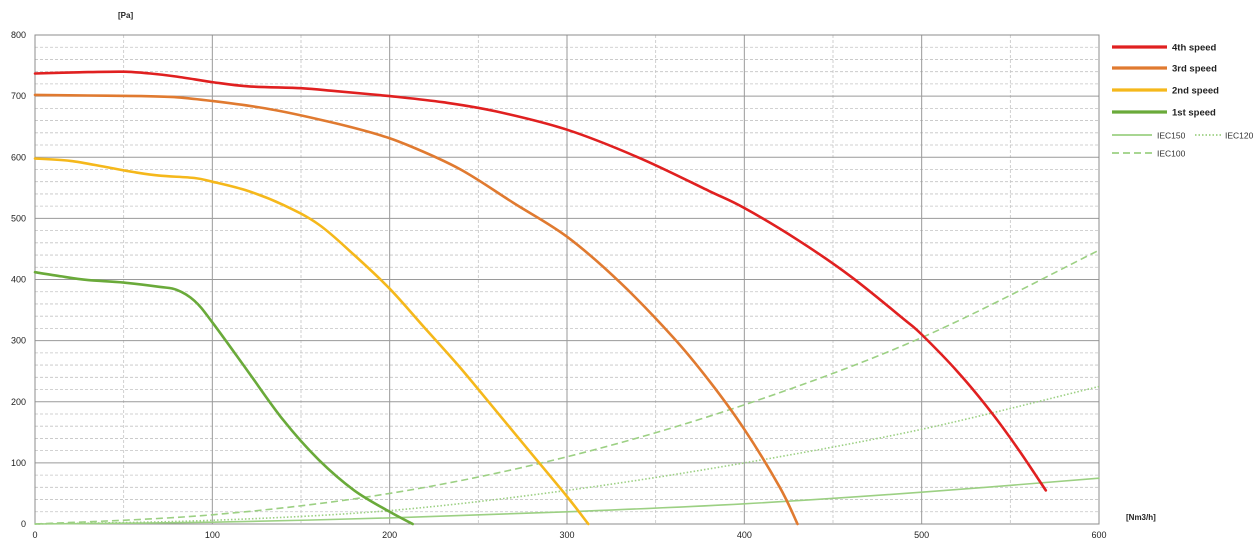  Describe the element at coordinates (212, 535) in the screenshot. I see `x-tick-label: 100` at that location.